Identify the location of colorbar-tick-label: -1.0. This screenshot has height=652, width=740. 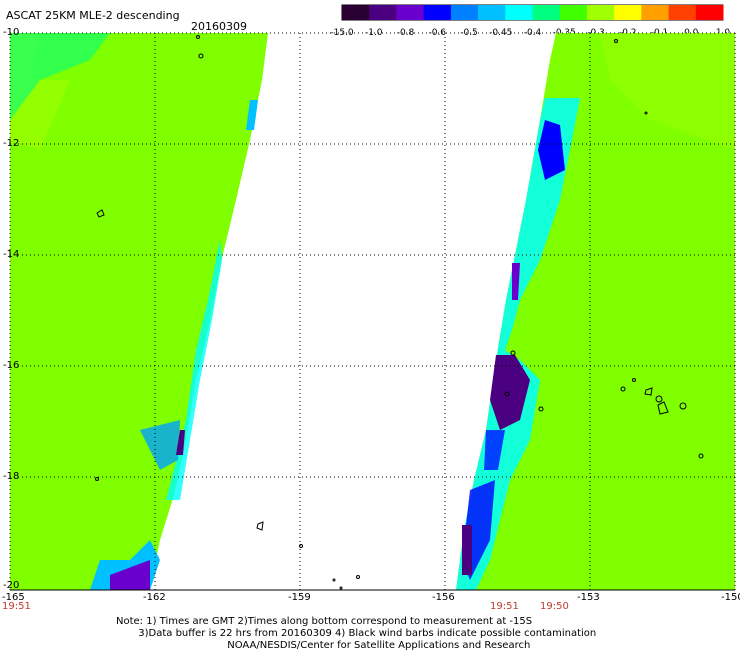
(374, 33).